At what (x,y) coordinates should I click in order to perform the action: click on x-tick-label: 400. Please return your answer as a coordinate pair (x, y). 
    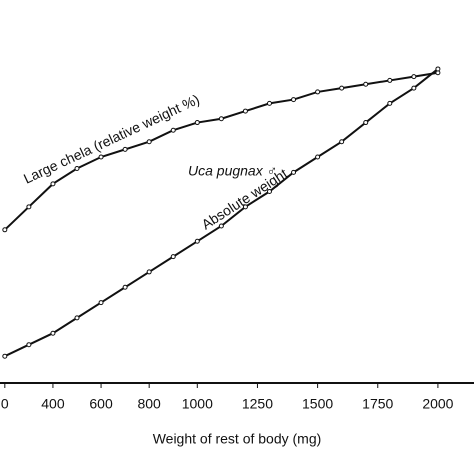
    Looking at the image, I should click on (53, 404).